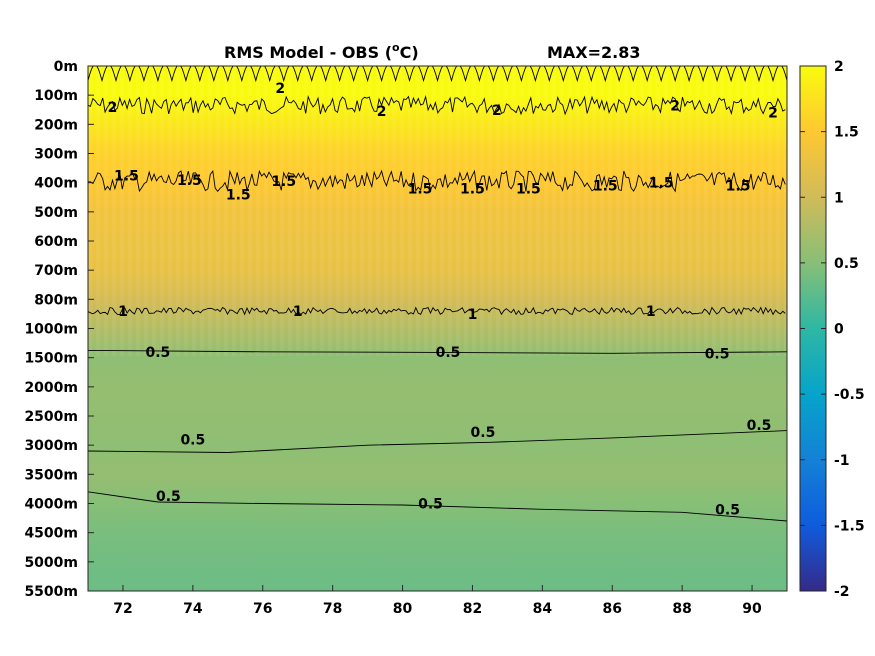 This screenshot has height=656, width=875. What do you see at coordinates (262, 609) in the screenshot?
I see `x-tick-label: 76` at bounding box center [262, 609].